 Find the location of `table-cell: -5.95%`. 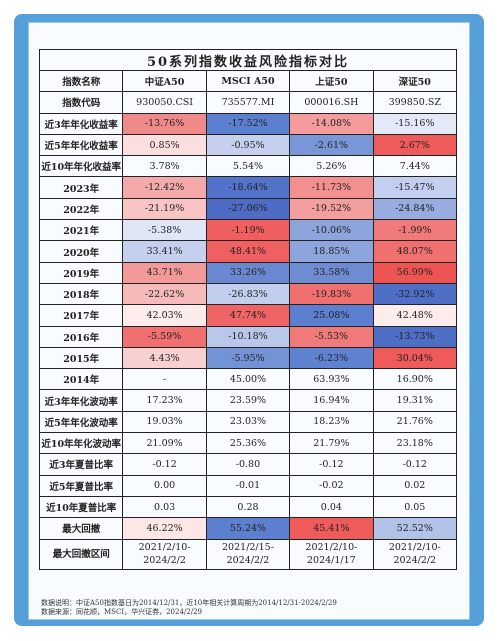

table-cell: -5.95% is located at coordinates (248, 358).